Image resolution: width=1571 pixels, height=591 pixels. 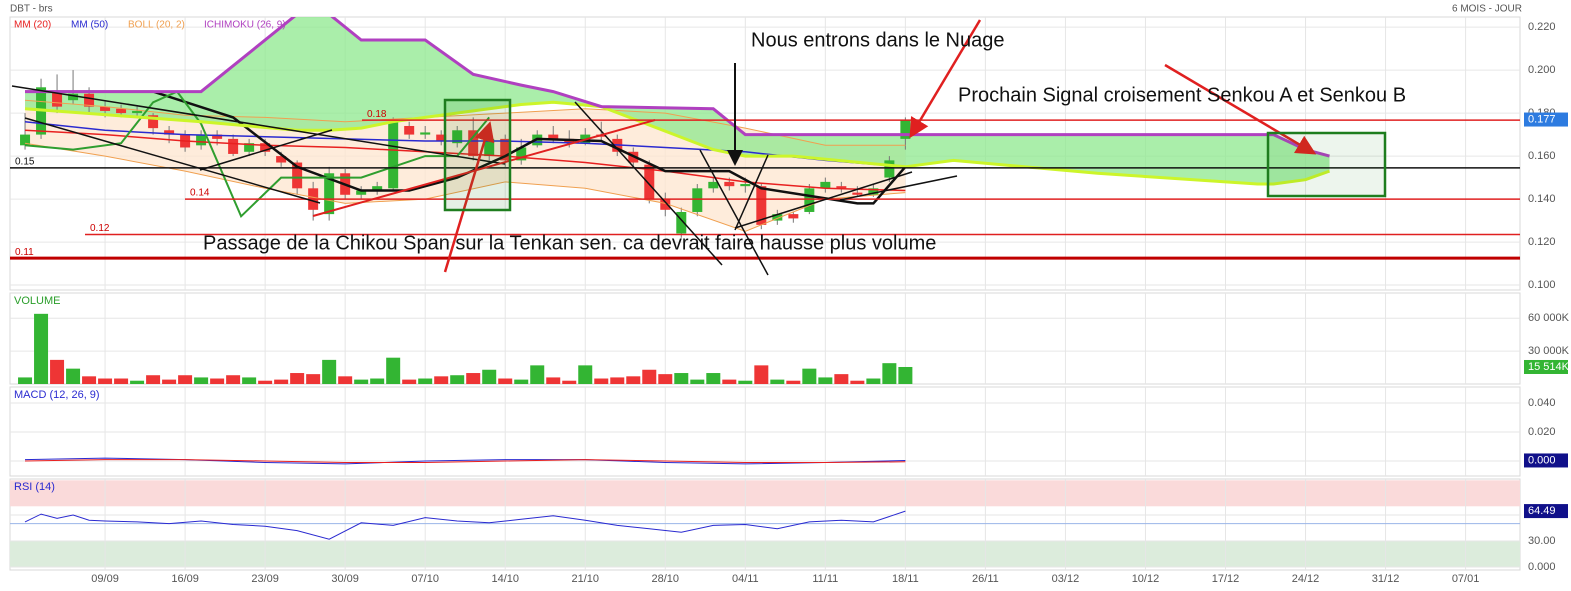 I want to click on level-label: 0.18, so click(x=377, y=114).